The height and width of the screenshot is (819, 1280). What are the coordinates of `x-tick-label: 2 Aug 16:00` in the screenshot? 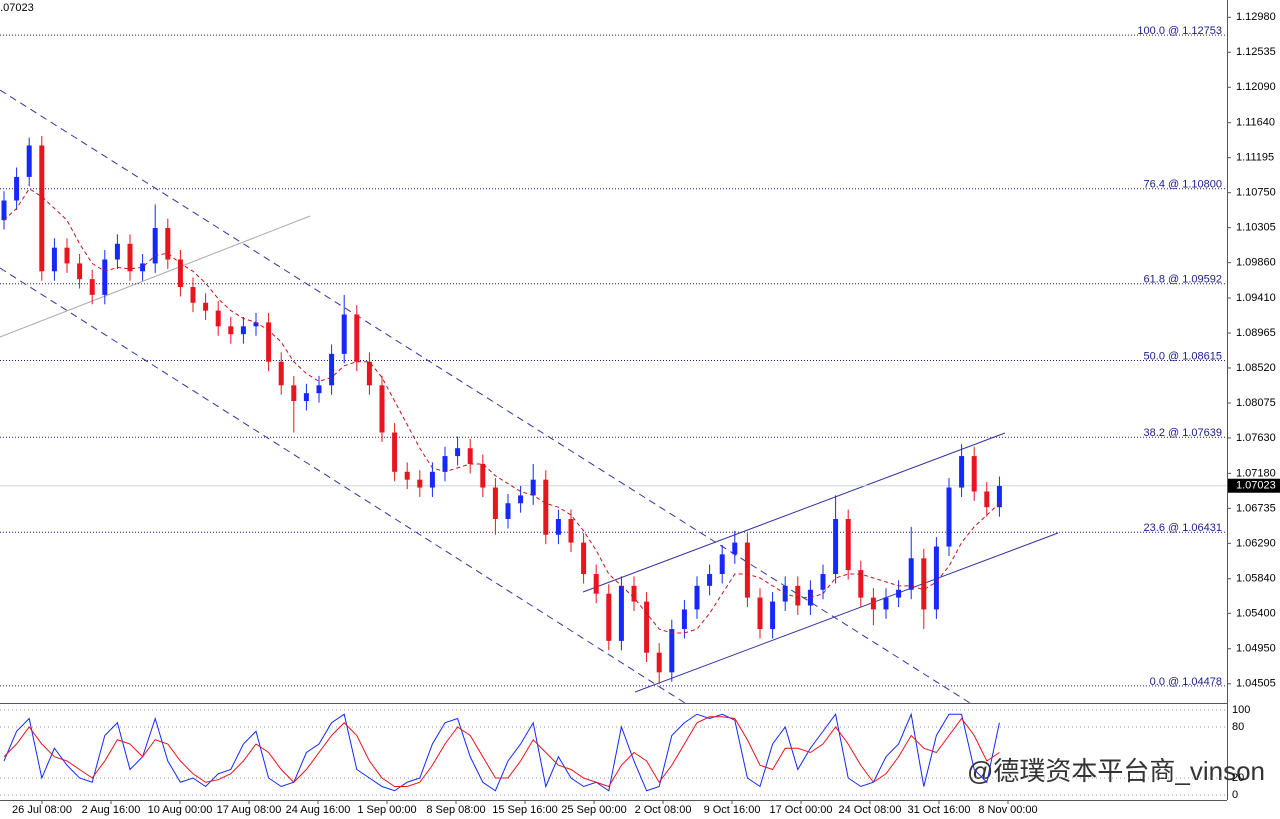 It's located at (111, 810).